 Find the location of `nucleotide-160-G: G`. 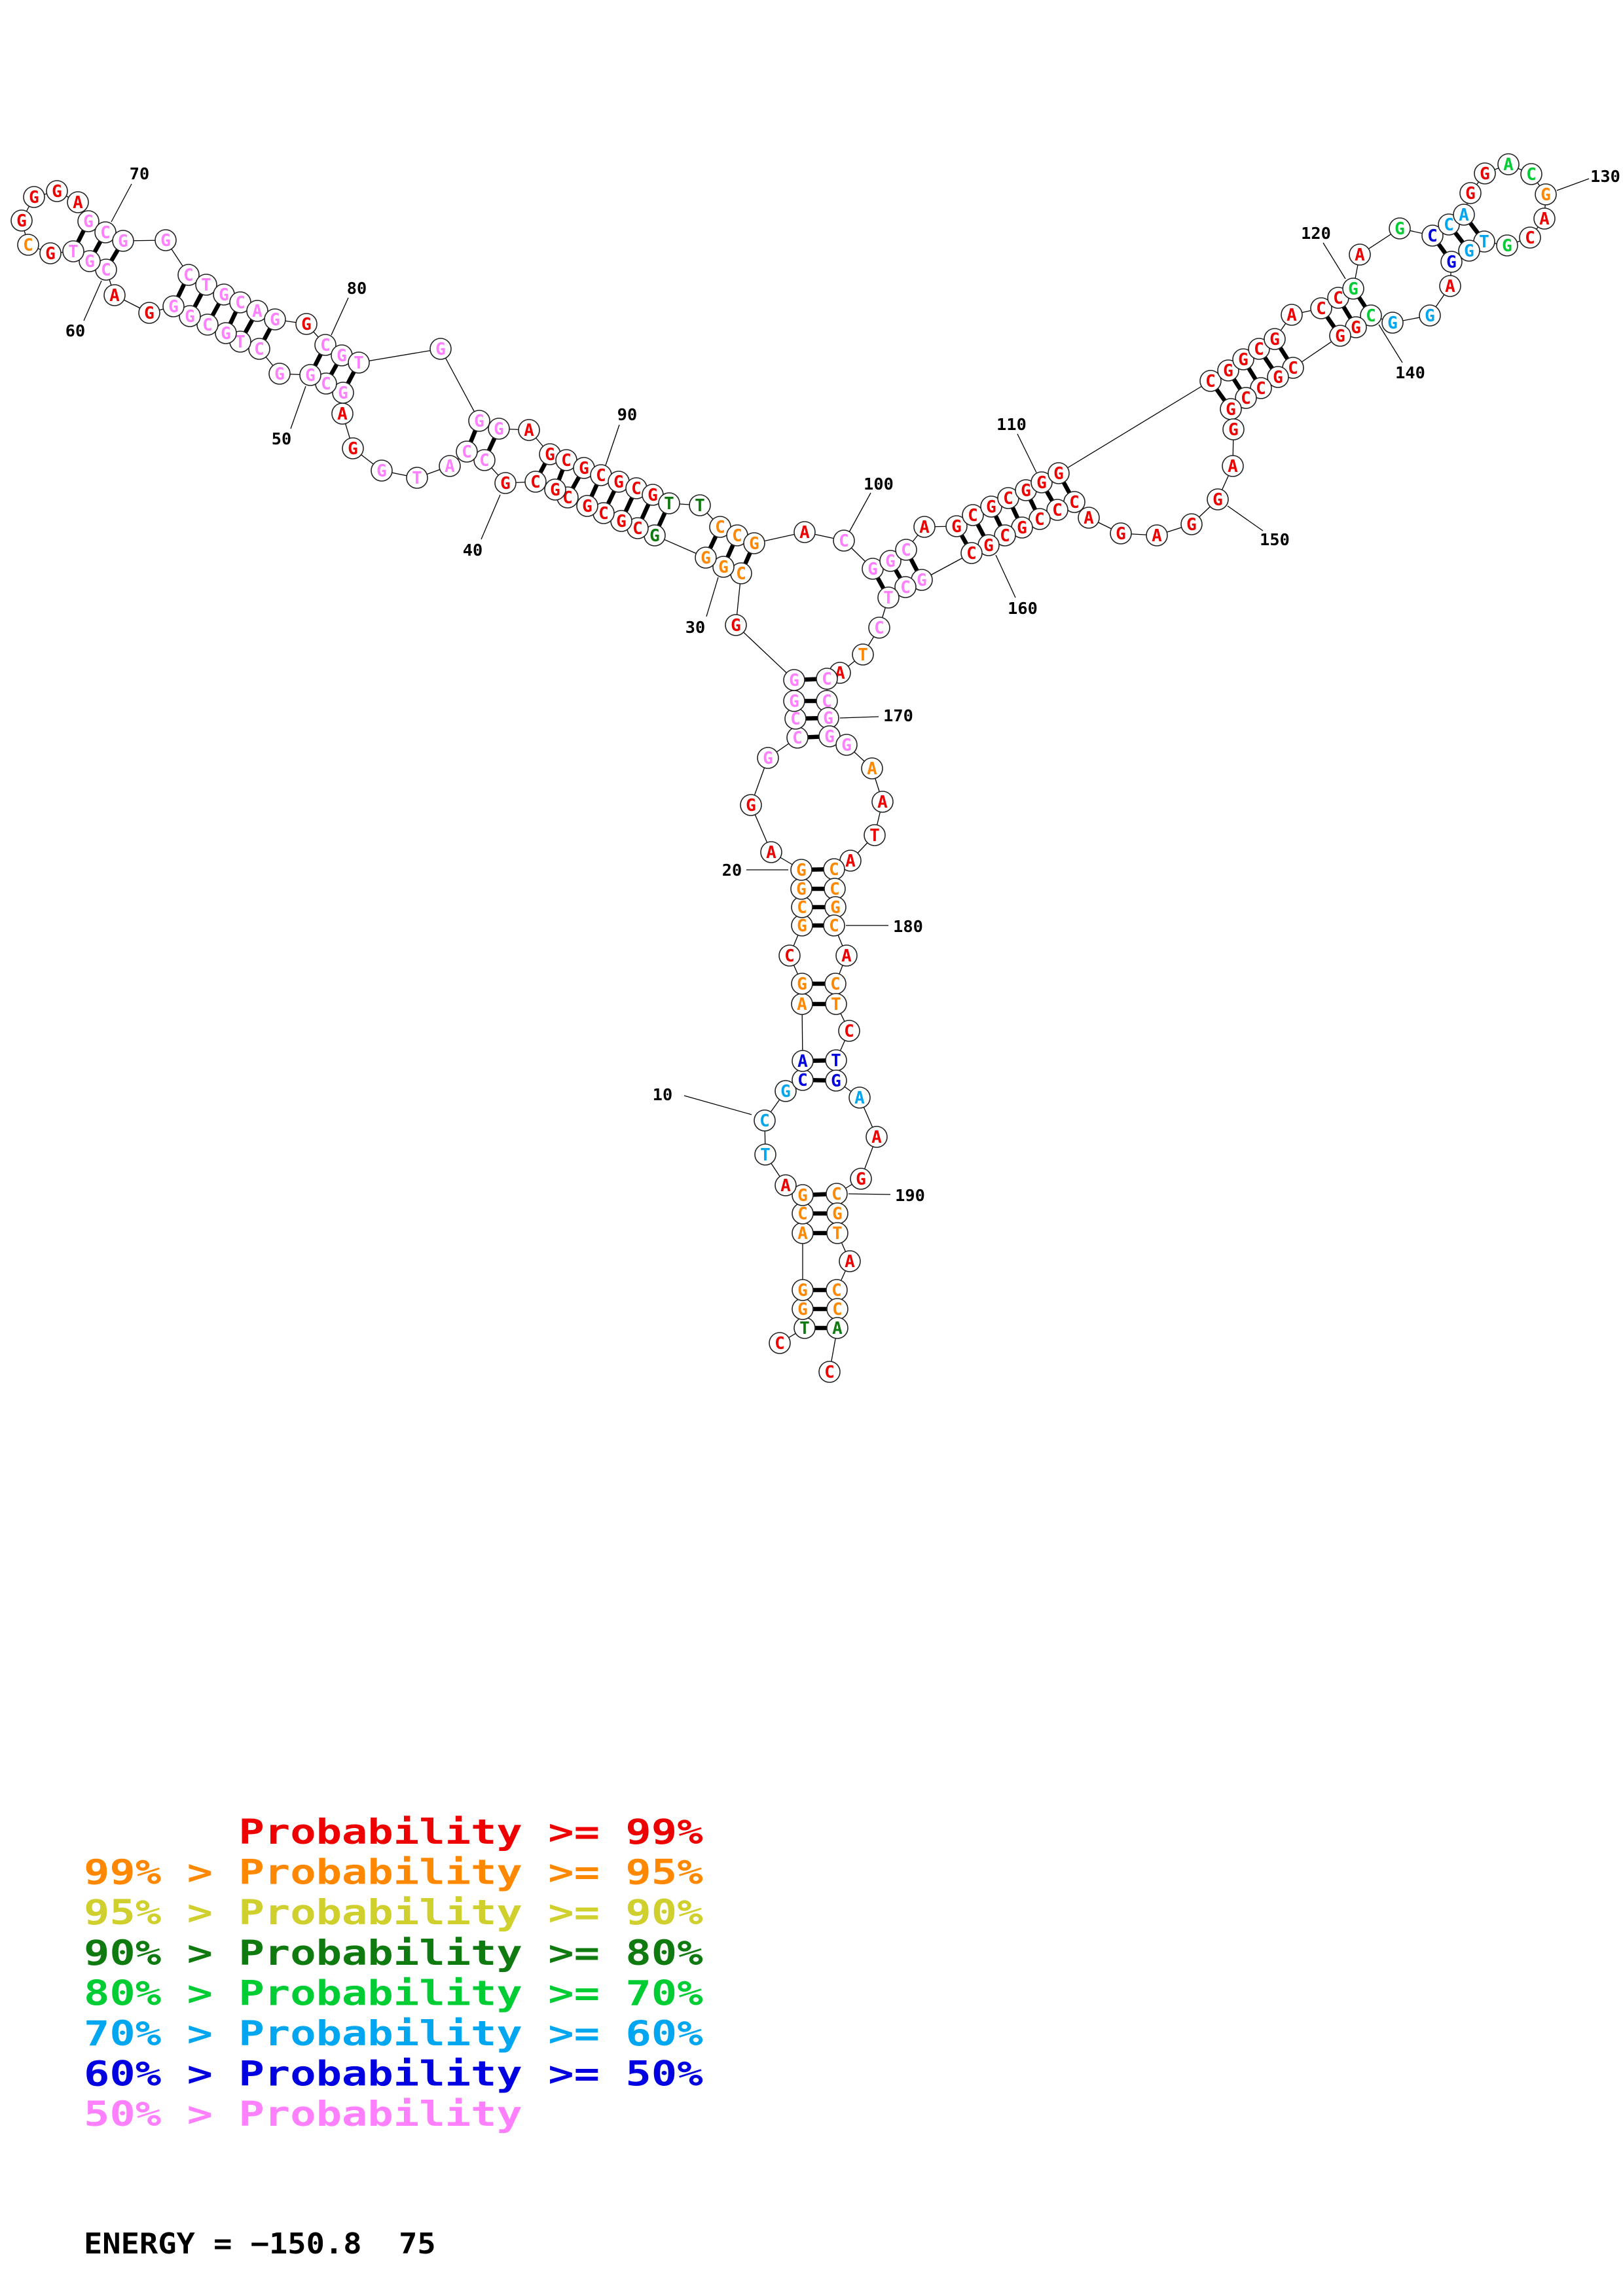

nucleotide-160-G: G is located at coordinates (988, 545).